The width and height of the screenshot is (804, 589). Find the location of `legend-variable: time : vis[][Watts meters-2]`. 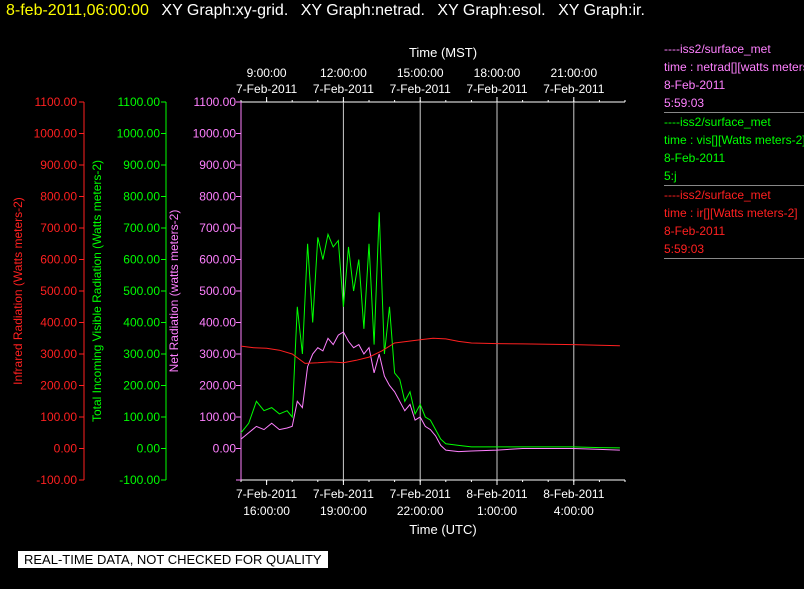

legend-variable: time : vis[][Watts meters-2] is located at coordinates (734, 140).